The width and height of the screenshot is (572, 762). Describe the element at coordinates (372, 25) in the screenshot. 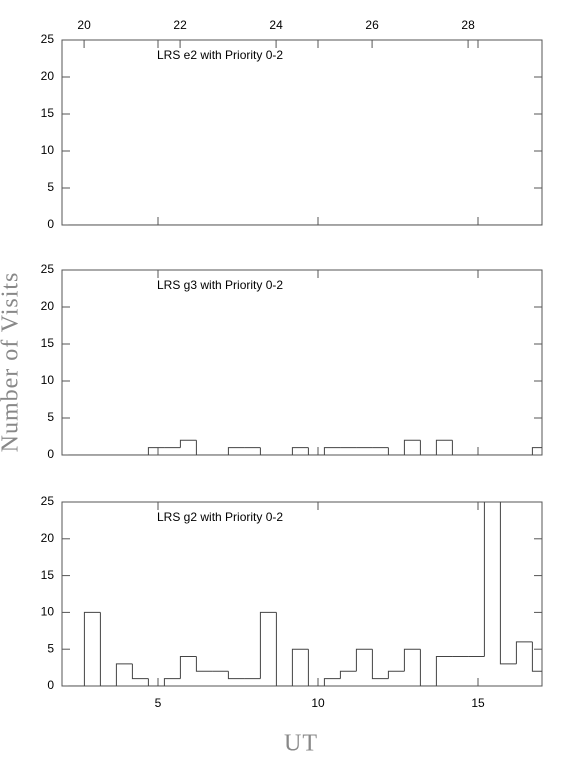

I see `x2-tick-label: 26` at that location.